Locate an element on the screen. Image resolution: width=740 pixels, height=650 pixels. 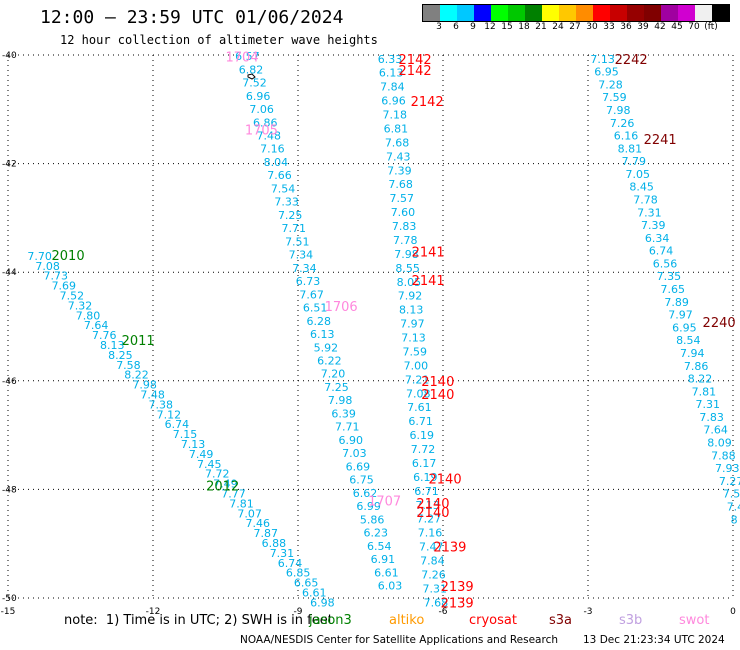
satellite-legend-item: altiko is located at coordinates (407, 620).